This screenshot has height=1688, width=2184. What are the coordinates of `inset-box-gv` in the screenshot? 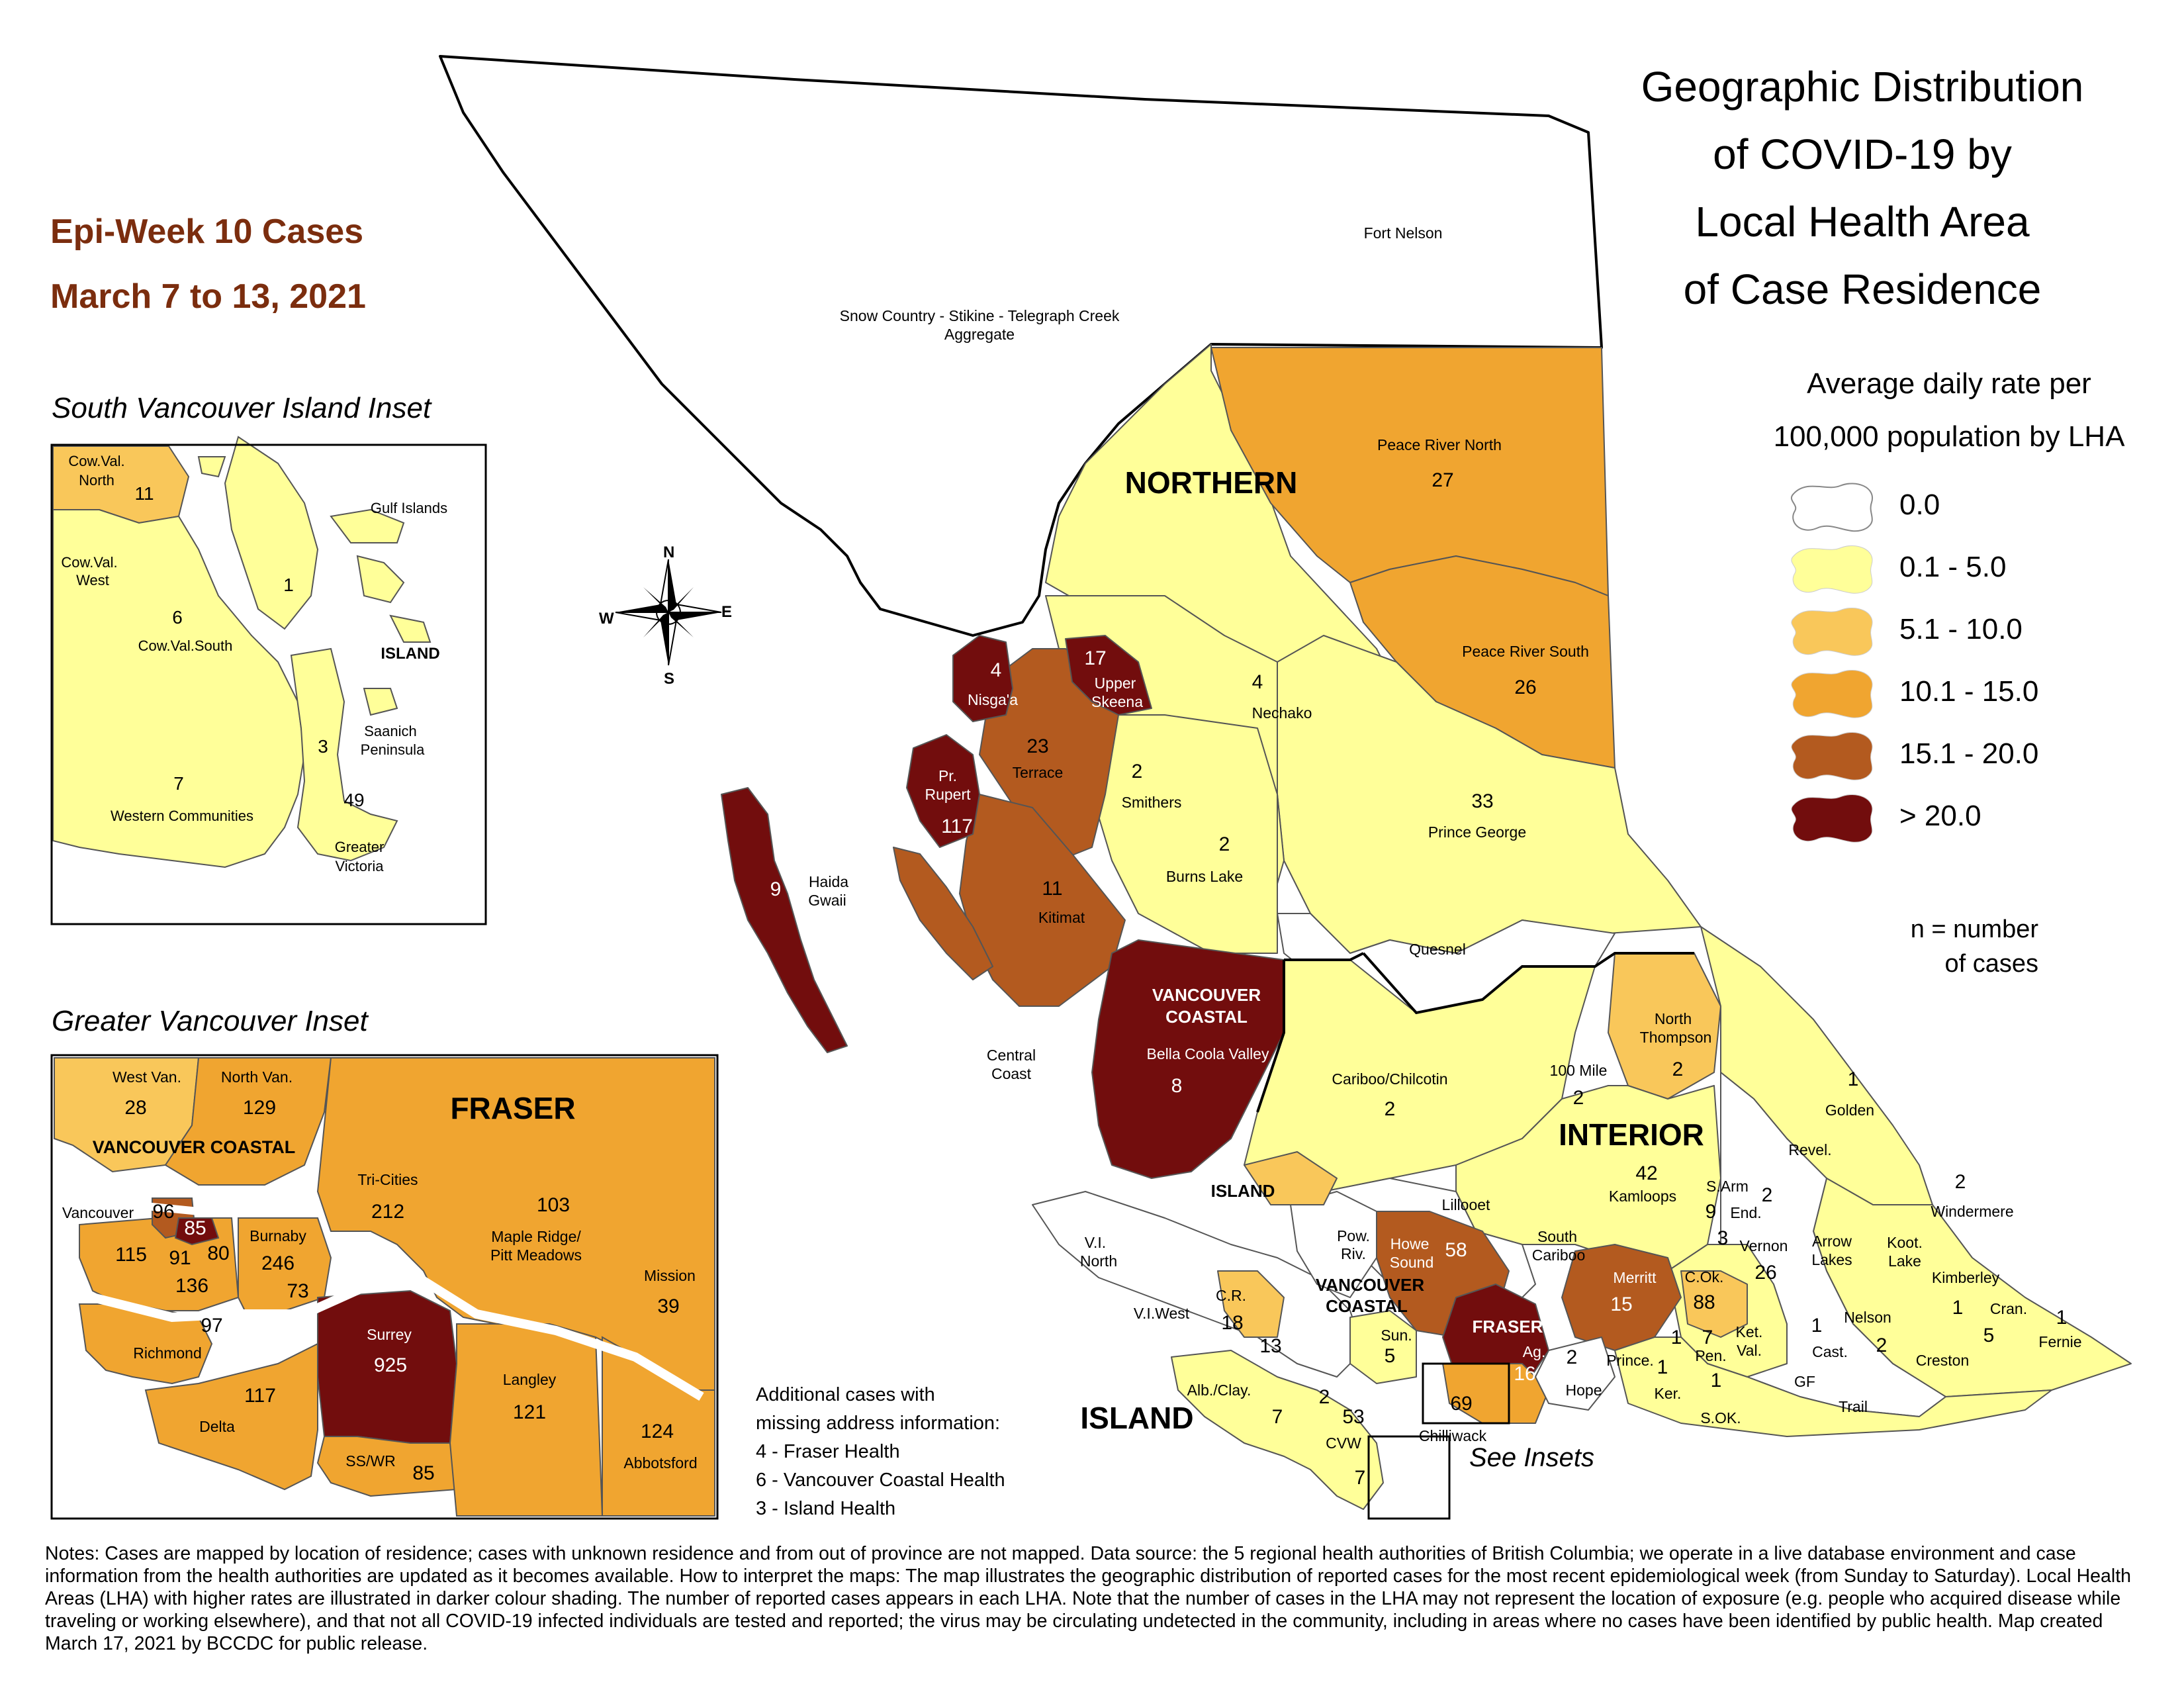 It's located at (1466, 1393).